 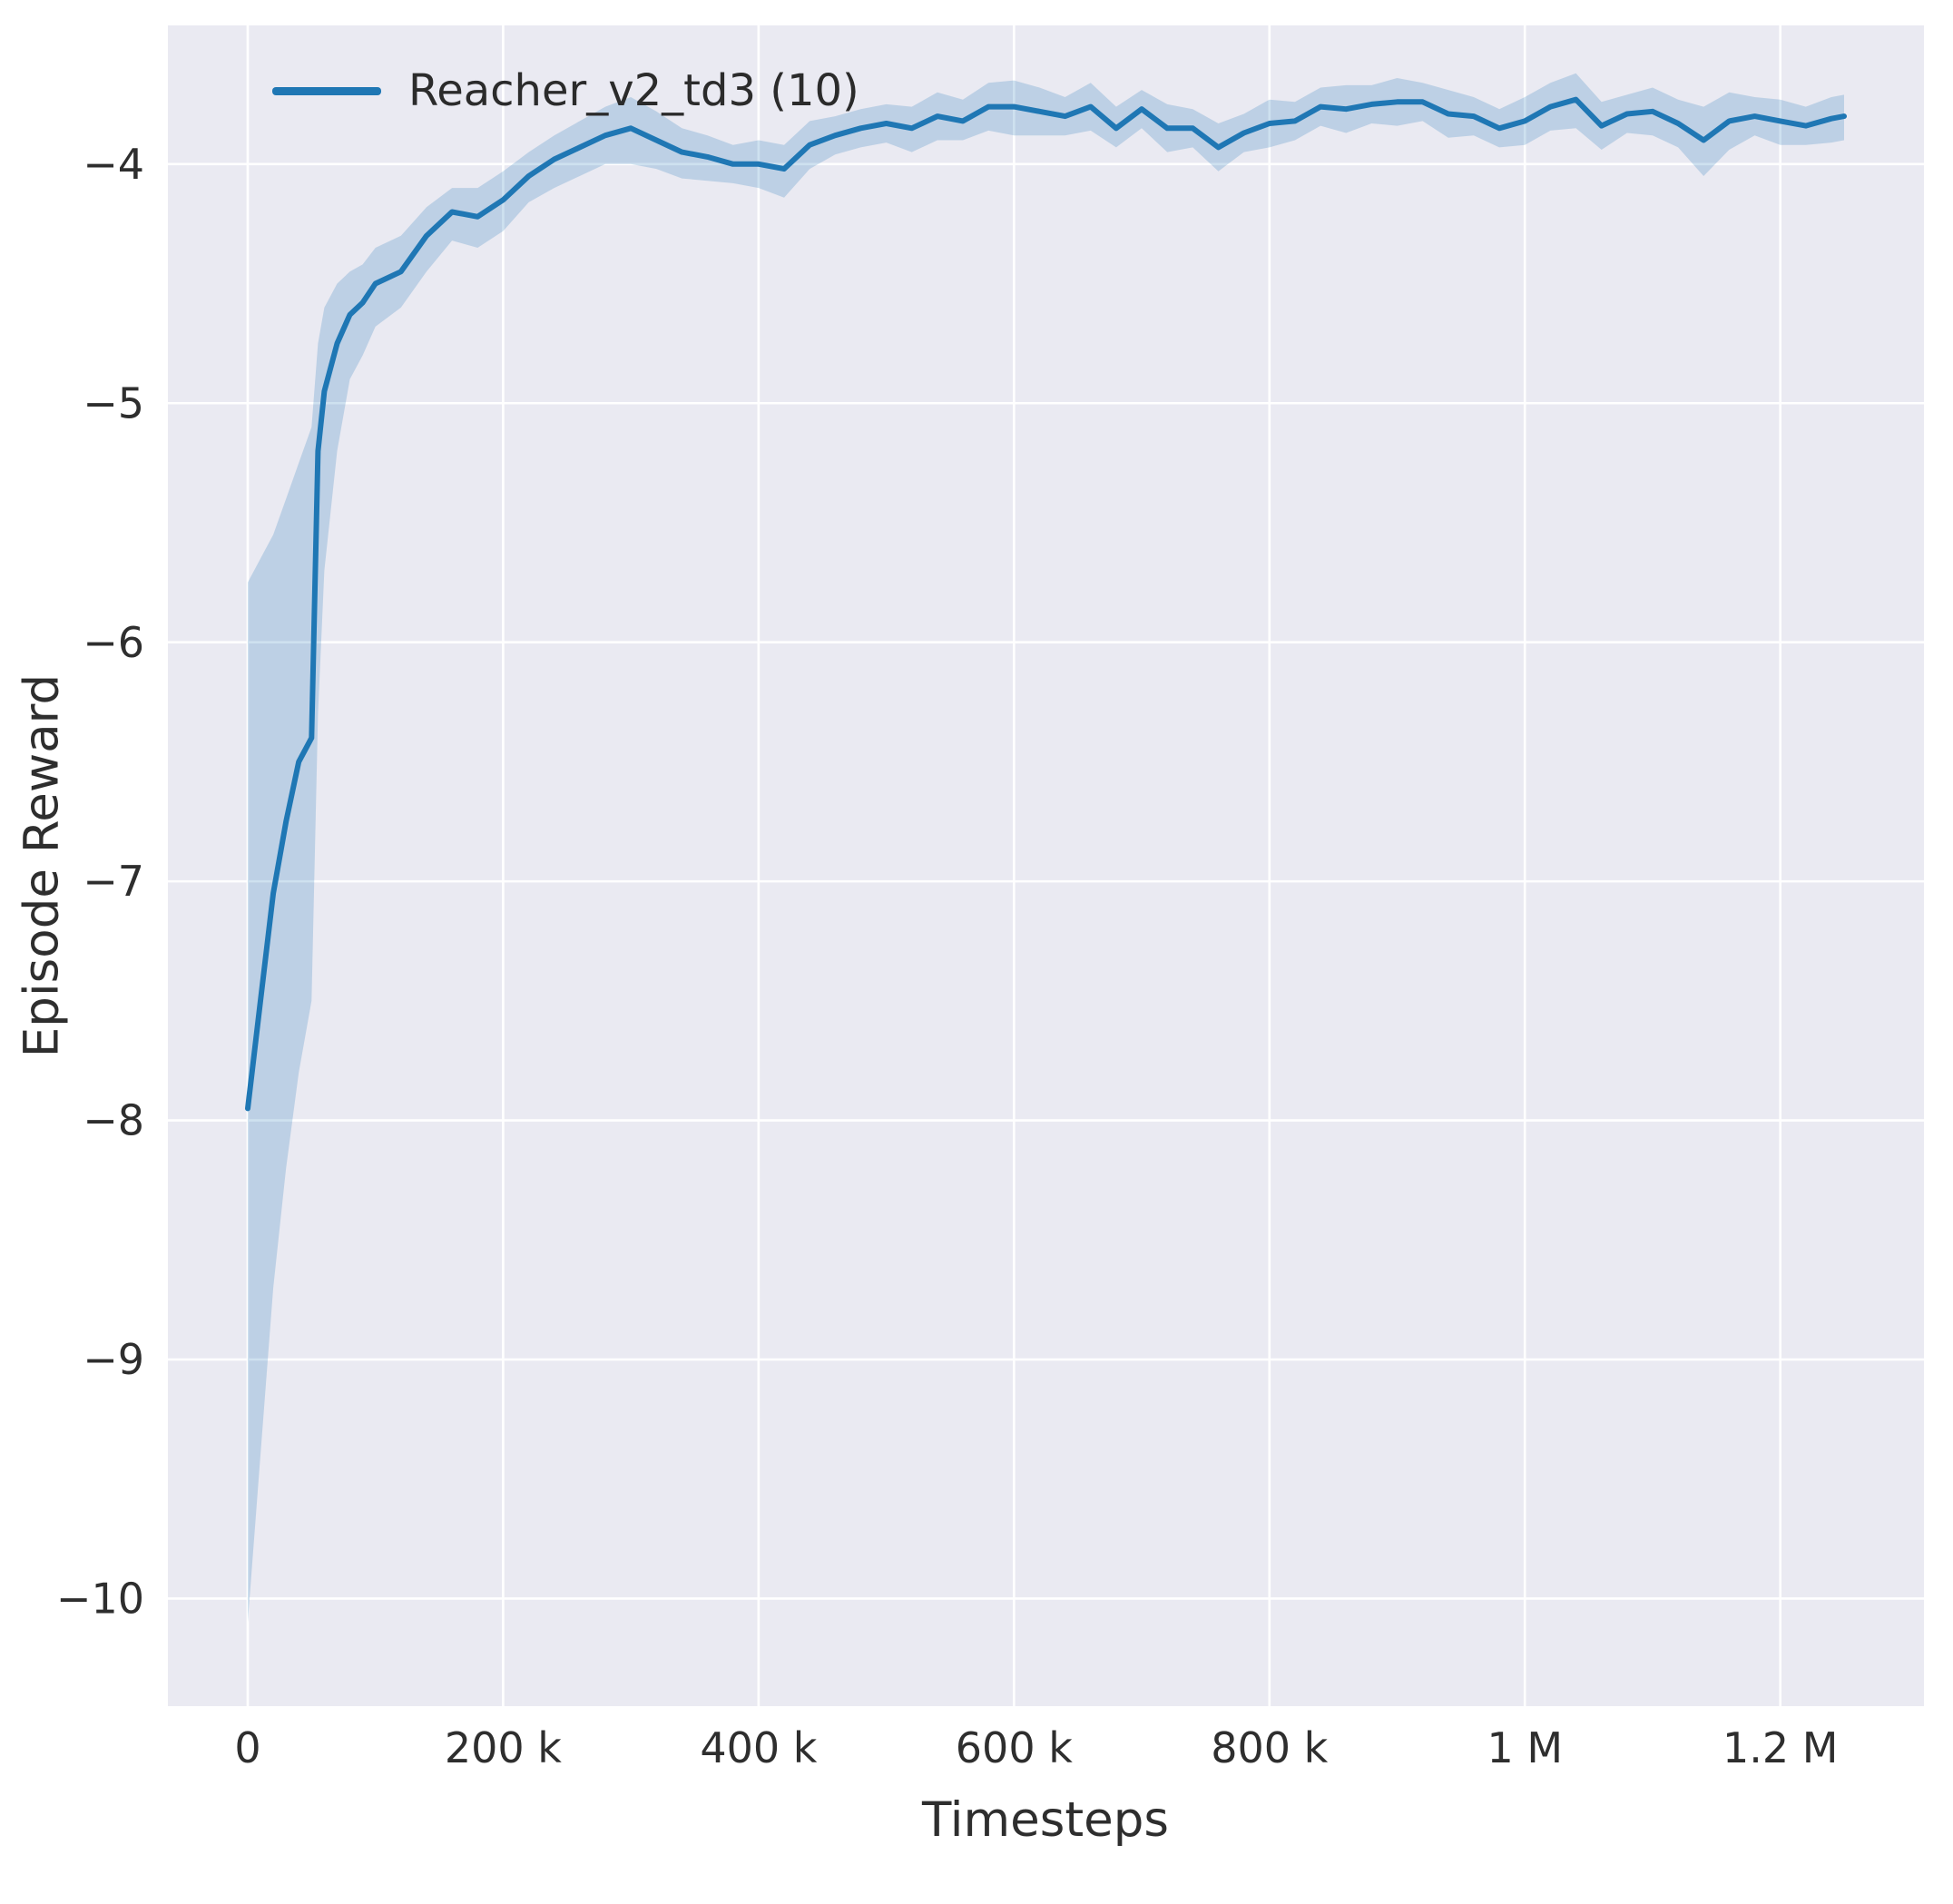 What do you see at coordinates (634, 91) in the screenshot?
I see `legend-label: Reacher_v2_td3 (10)` at bounding box center [634, 91].